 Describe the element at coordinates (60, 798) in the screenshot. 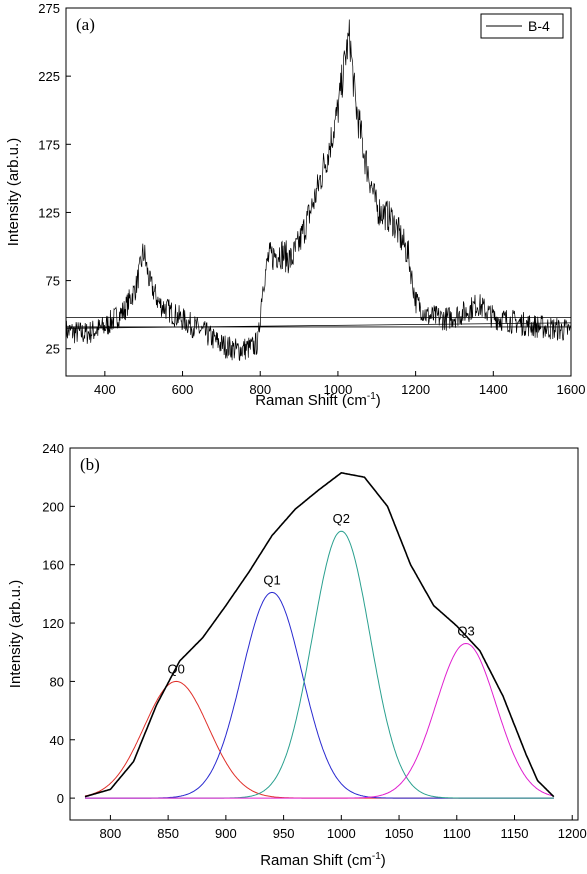

I see `y-tick-label: 0` at that location.